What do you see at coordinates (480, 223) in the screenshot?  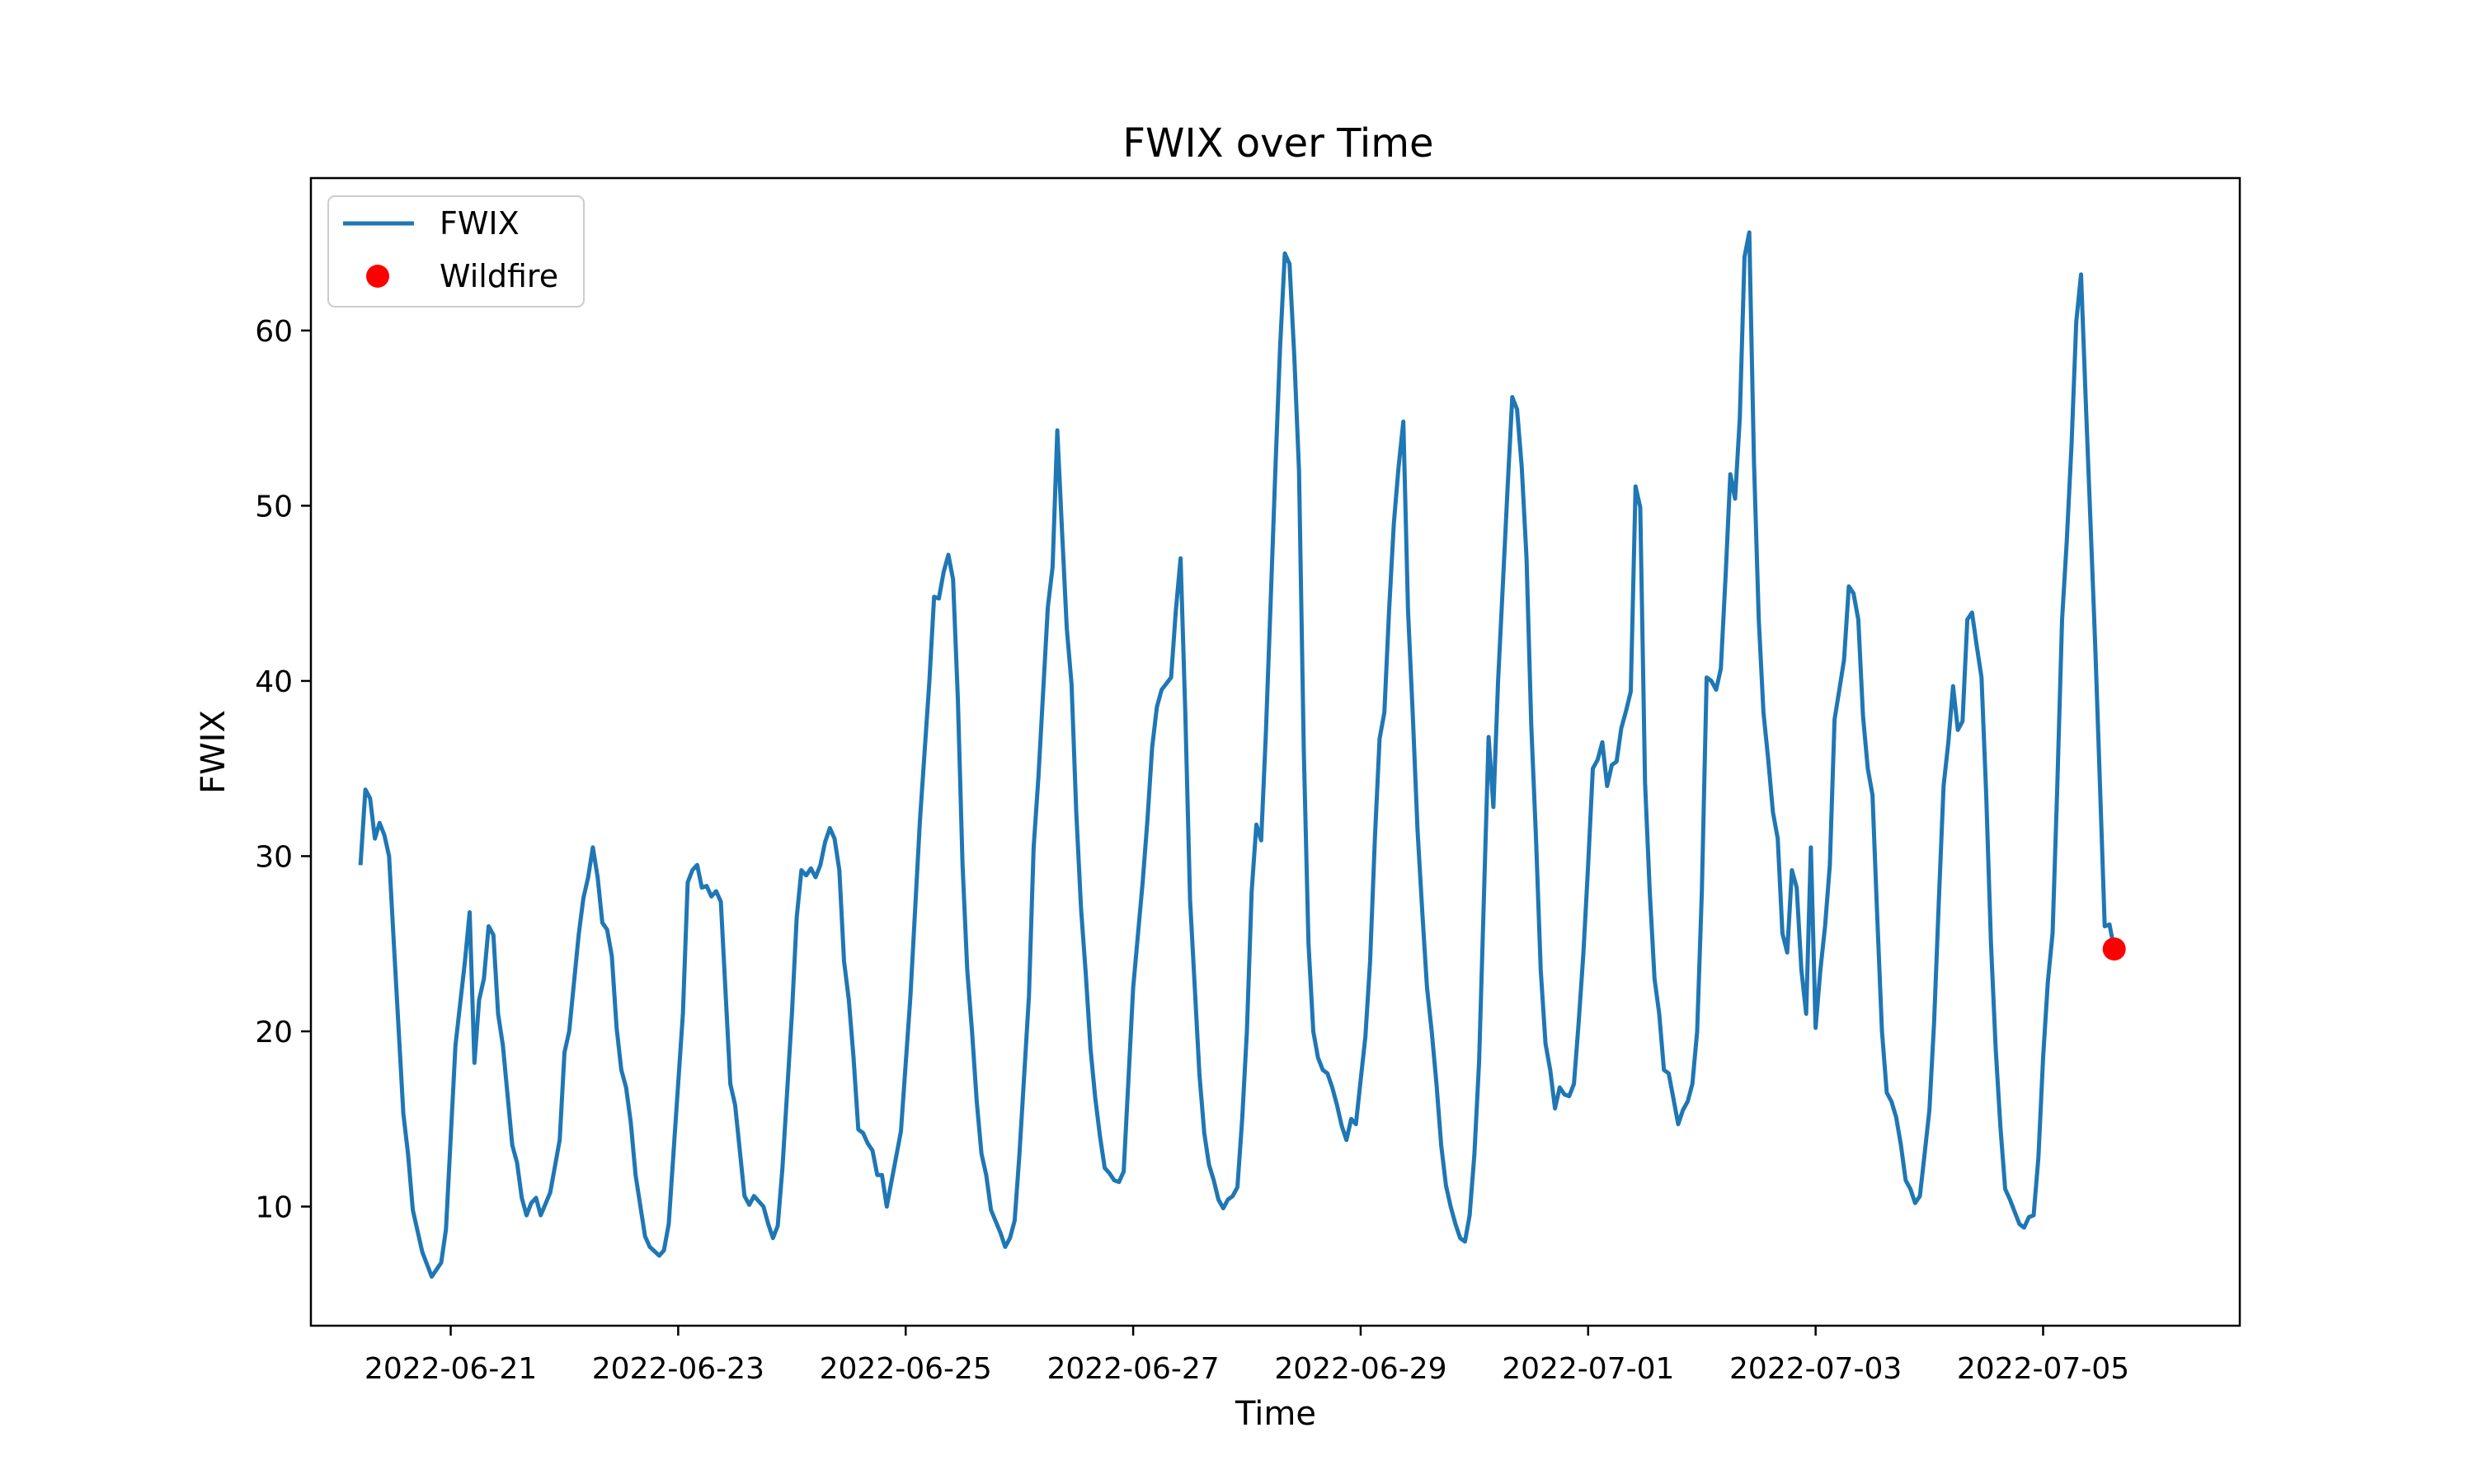 I see `legend-fwix-label: FWIX` at bounding box center [480, 223].